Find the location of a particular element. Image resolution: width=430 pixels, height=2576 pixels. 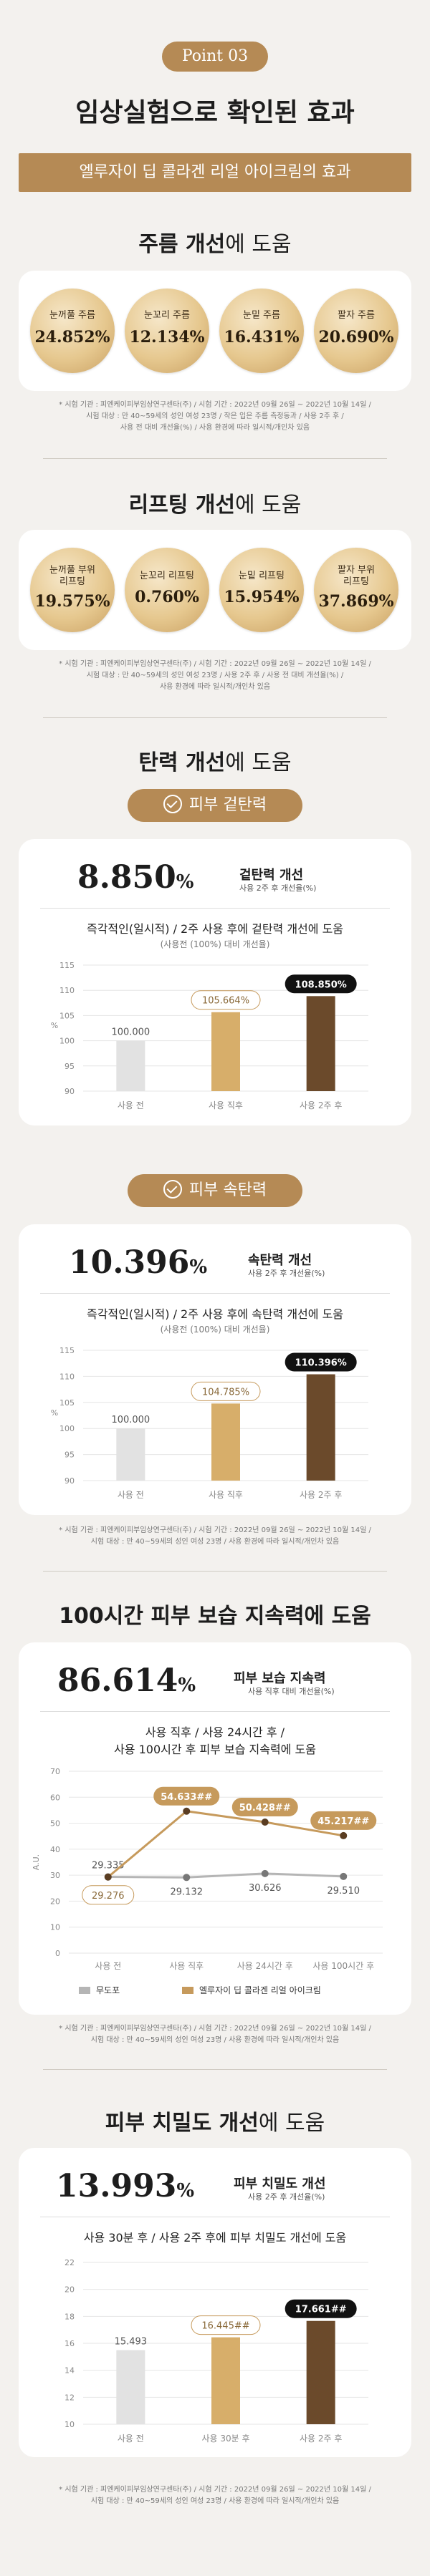

wrinkle-medal: 눈꺼풀 주름 24.852% is located at coordinates (72, 331).